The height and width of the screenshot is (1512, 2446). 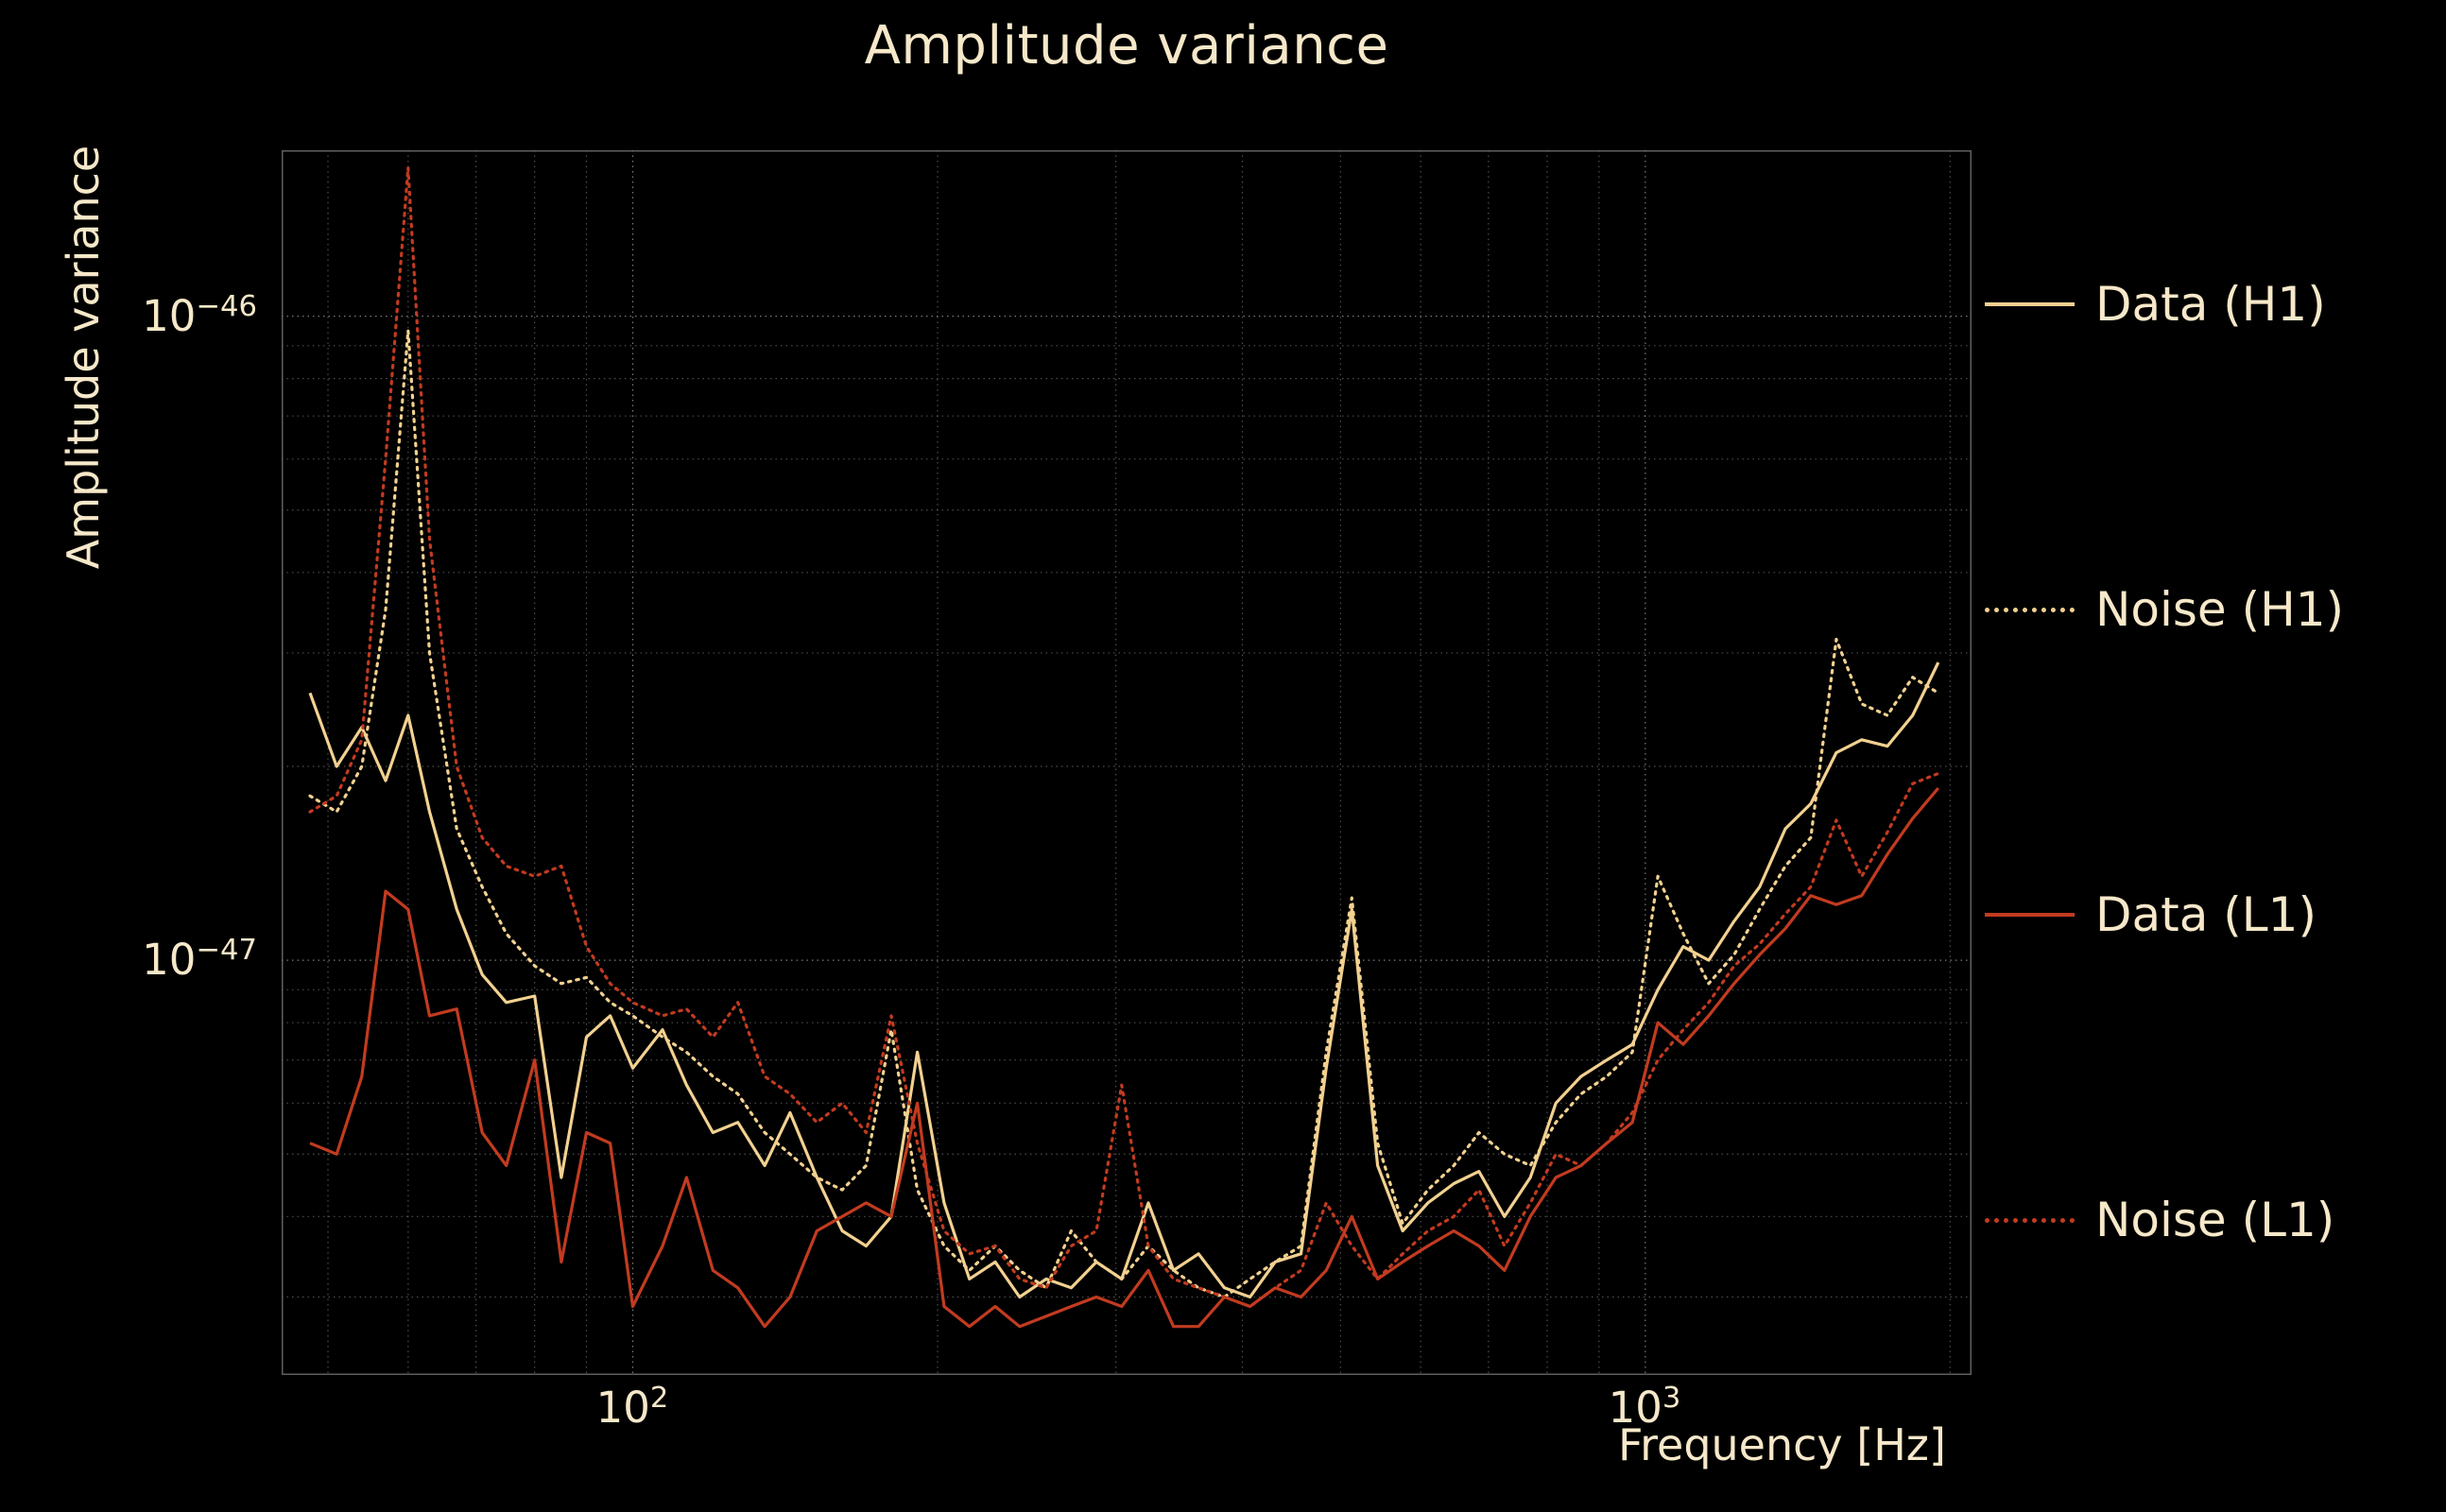 What do you see at coordinates (2215, 1220) in the screenshot?
I see `legend-label-noise-l1: Noise (L1)` at bounding box center [2215, 1220].